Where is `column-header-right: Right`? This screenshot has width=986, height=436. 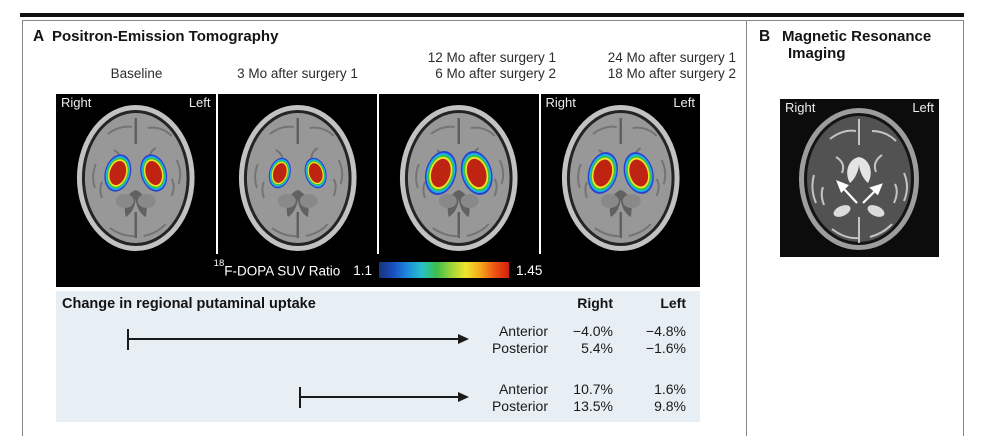
column-header-right: Right is located at coordinates (595, 302).